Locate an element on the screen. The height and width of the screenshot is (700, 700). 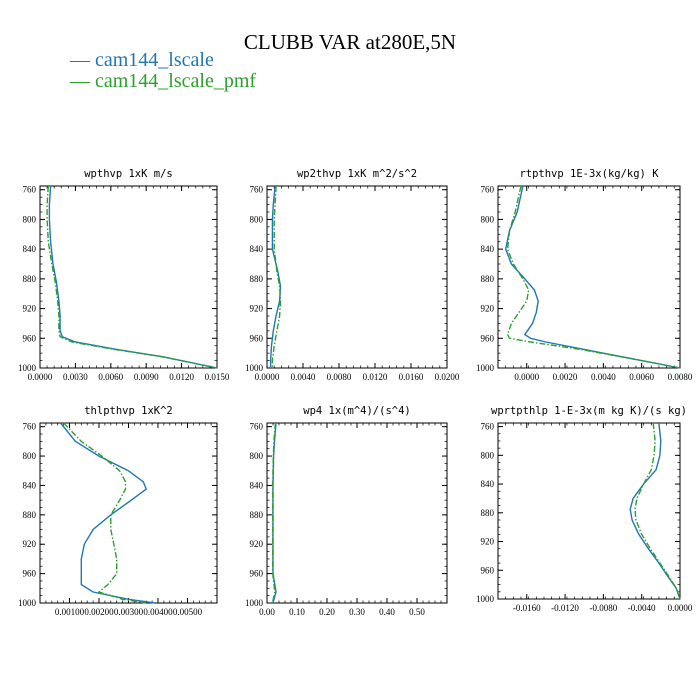
panel-3-xtick-label-3: 0.0060 is located at coordinates (641, 377).